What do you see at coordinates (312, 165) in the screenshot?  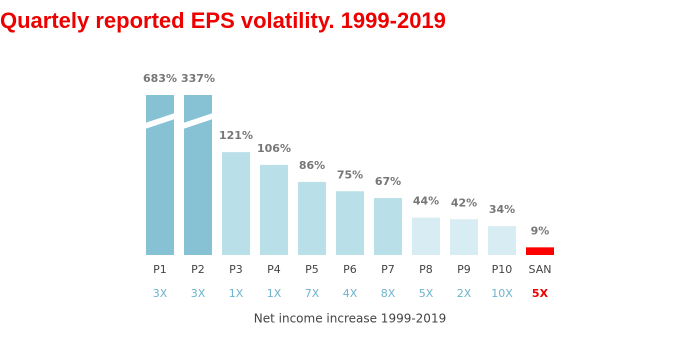 I see `value-label: 86%` at bounding box center [312, 165].